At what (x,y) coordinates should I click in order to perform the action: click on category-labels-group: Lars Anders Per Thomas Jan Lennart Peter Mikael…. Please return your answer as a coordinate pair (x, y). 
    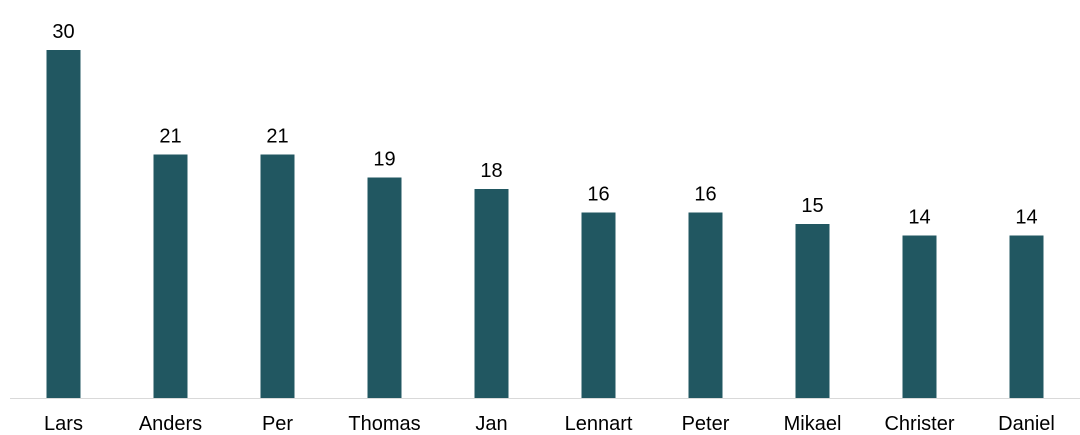
    Looking at the image, I should click on (549, 424).